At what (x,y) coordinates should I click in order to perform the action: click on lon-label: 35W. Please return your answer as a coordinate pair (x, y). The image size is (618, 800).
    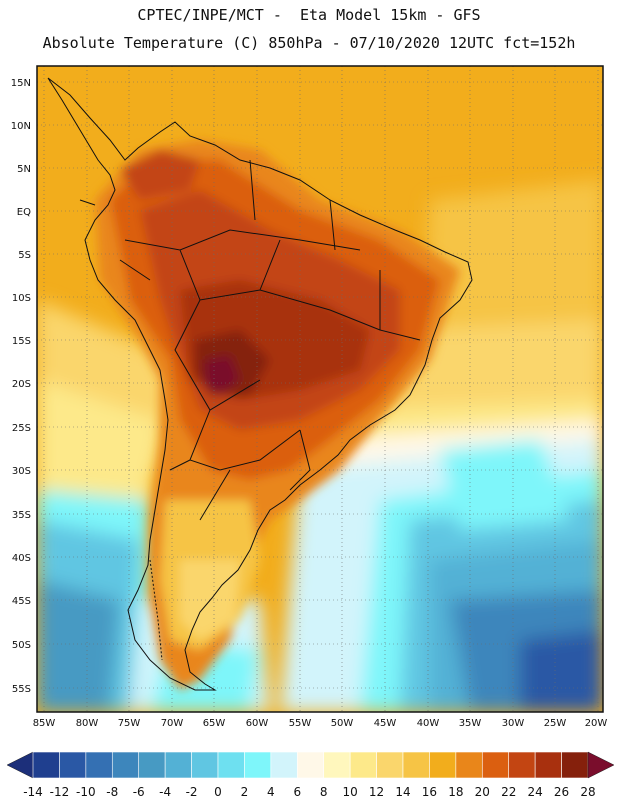
    Looking at the image, I should click on (470, 723).